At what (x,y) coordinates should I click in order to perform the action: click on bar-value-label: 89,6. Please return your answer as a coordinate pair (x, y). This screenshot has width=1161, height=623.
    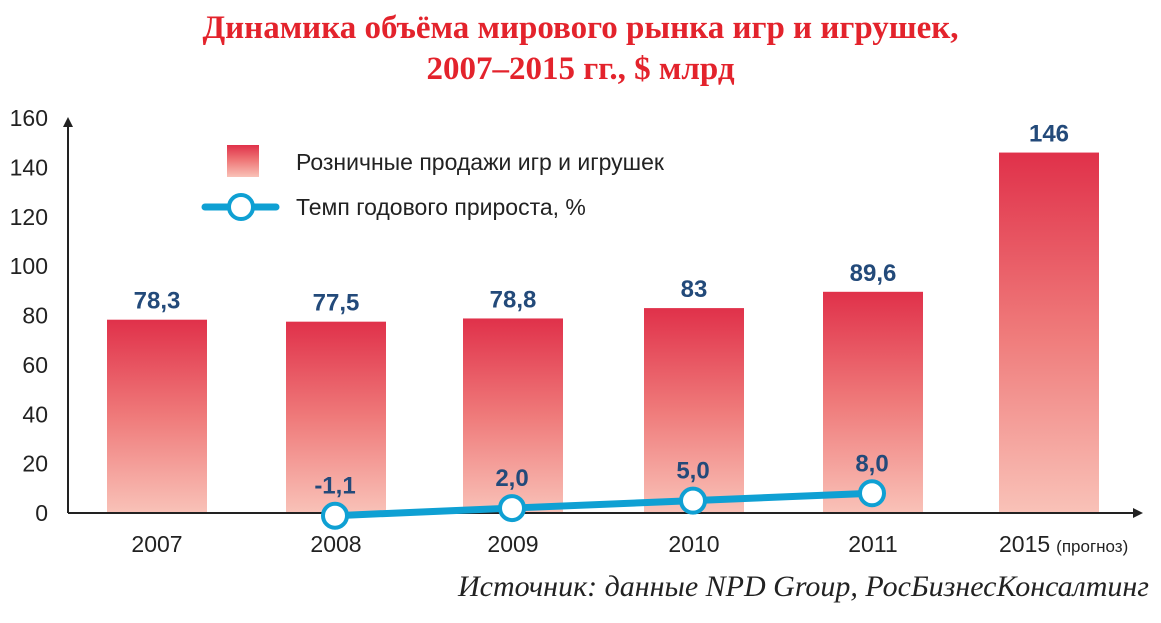
    Looking at the image, I should click on (873, 273).